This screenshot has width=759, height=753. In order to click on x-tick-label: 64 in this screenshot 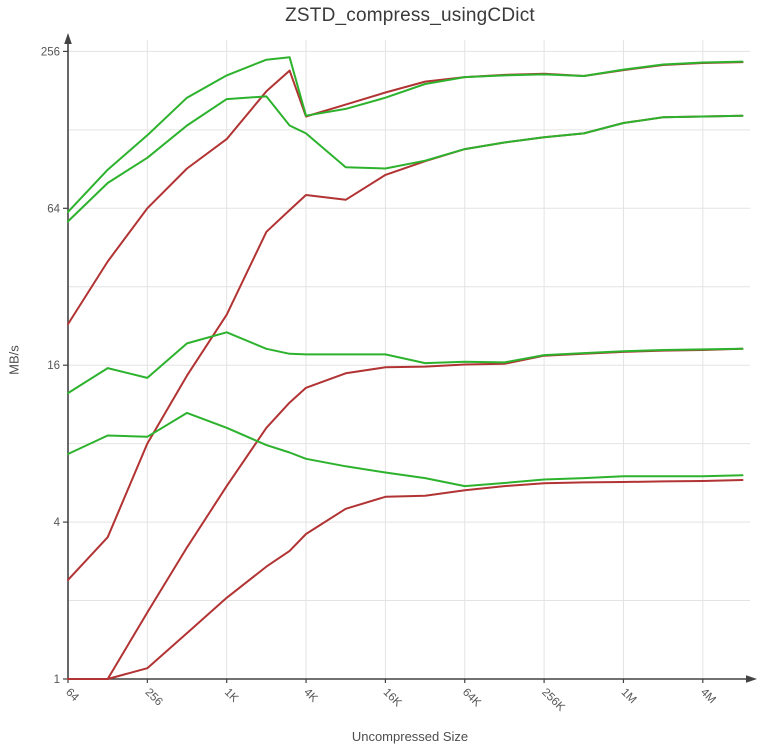, I will do `click(72, 695)`.